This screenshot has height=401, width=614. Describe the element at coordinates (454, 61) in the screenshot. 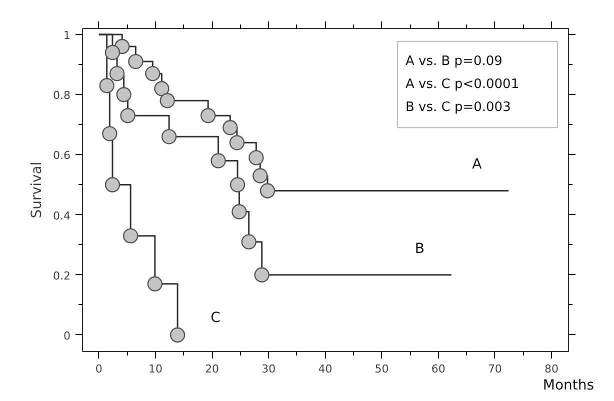

I see `annotation: A vs. B p=0.09` at that location.